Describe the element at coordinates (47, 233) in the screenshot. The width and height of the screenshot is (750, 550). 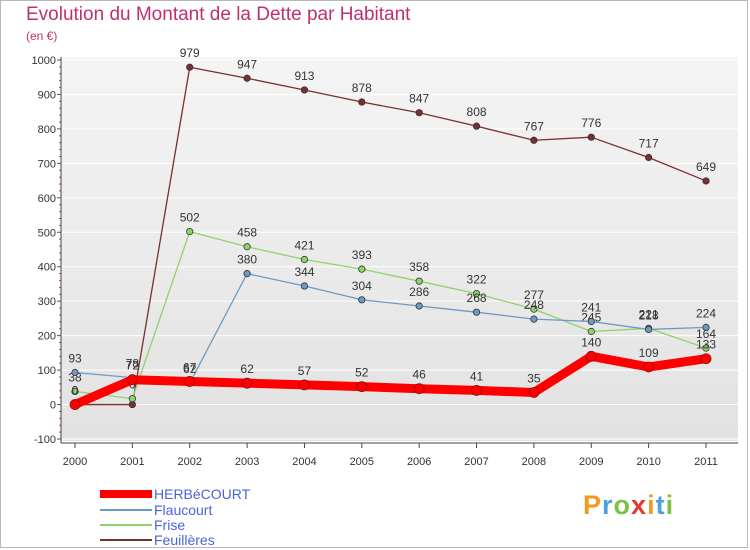
I see `y-tick-label: 500` at that location.